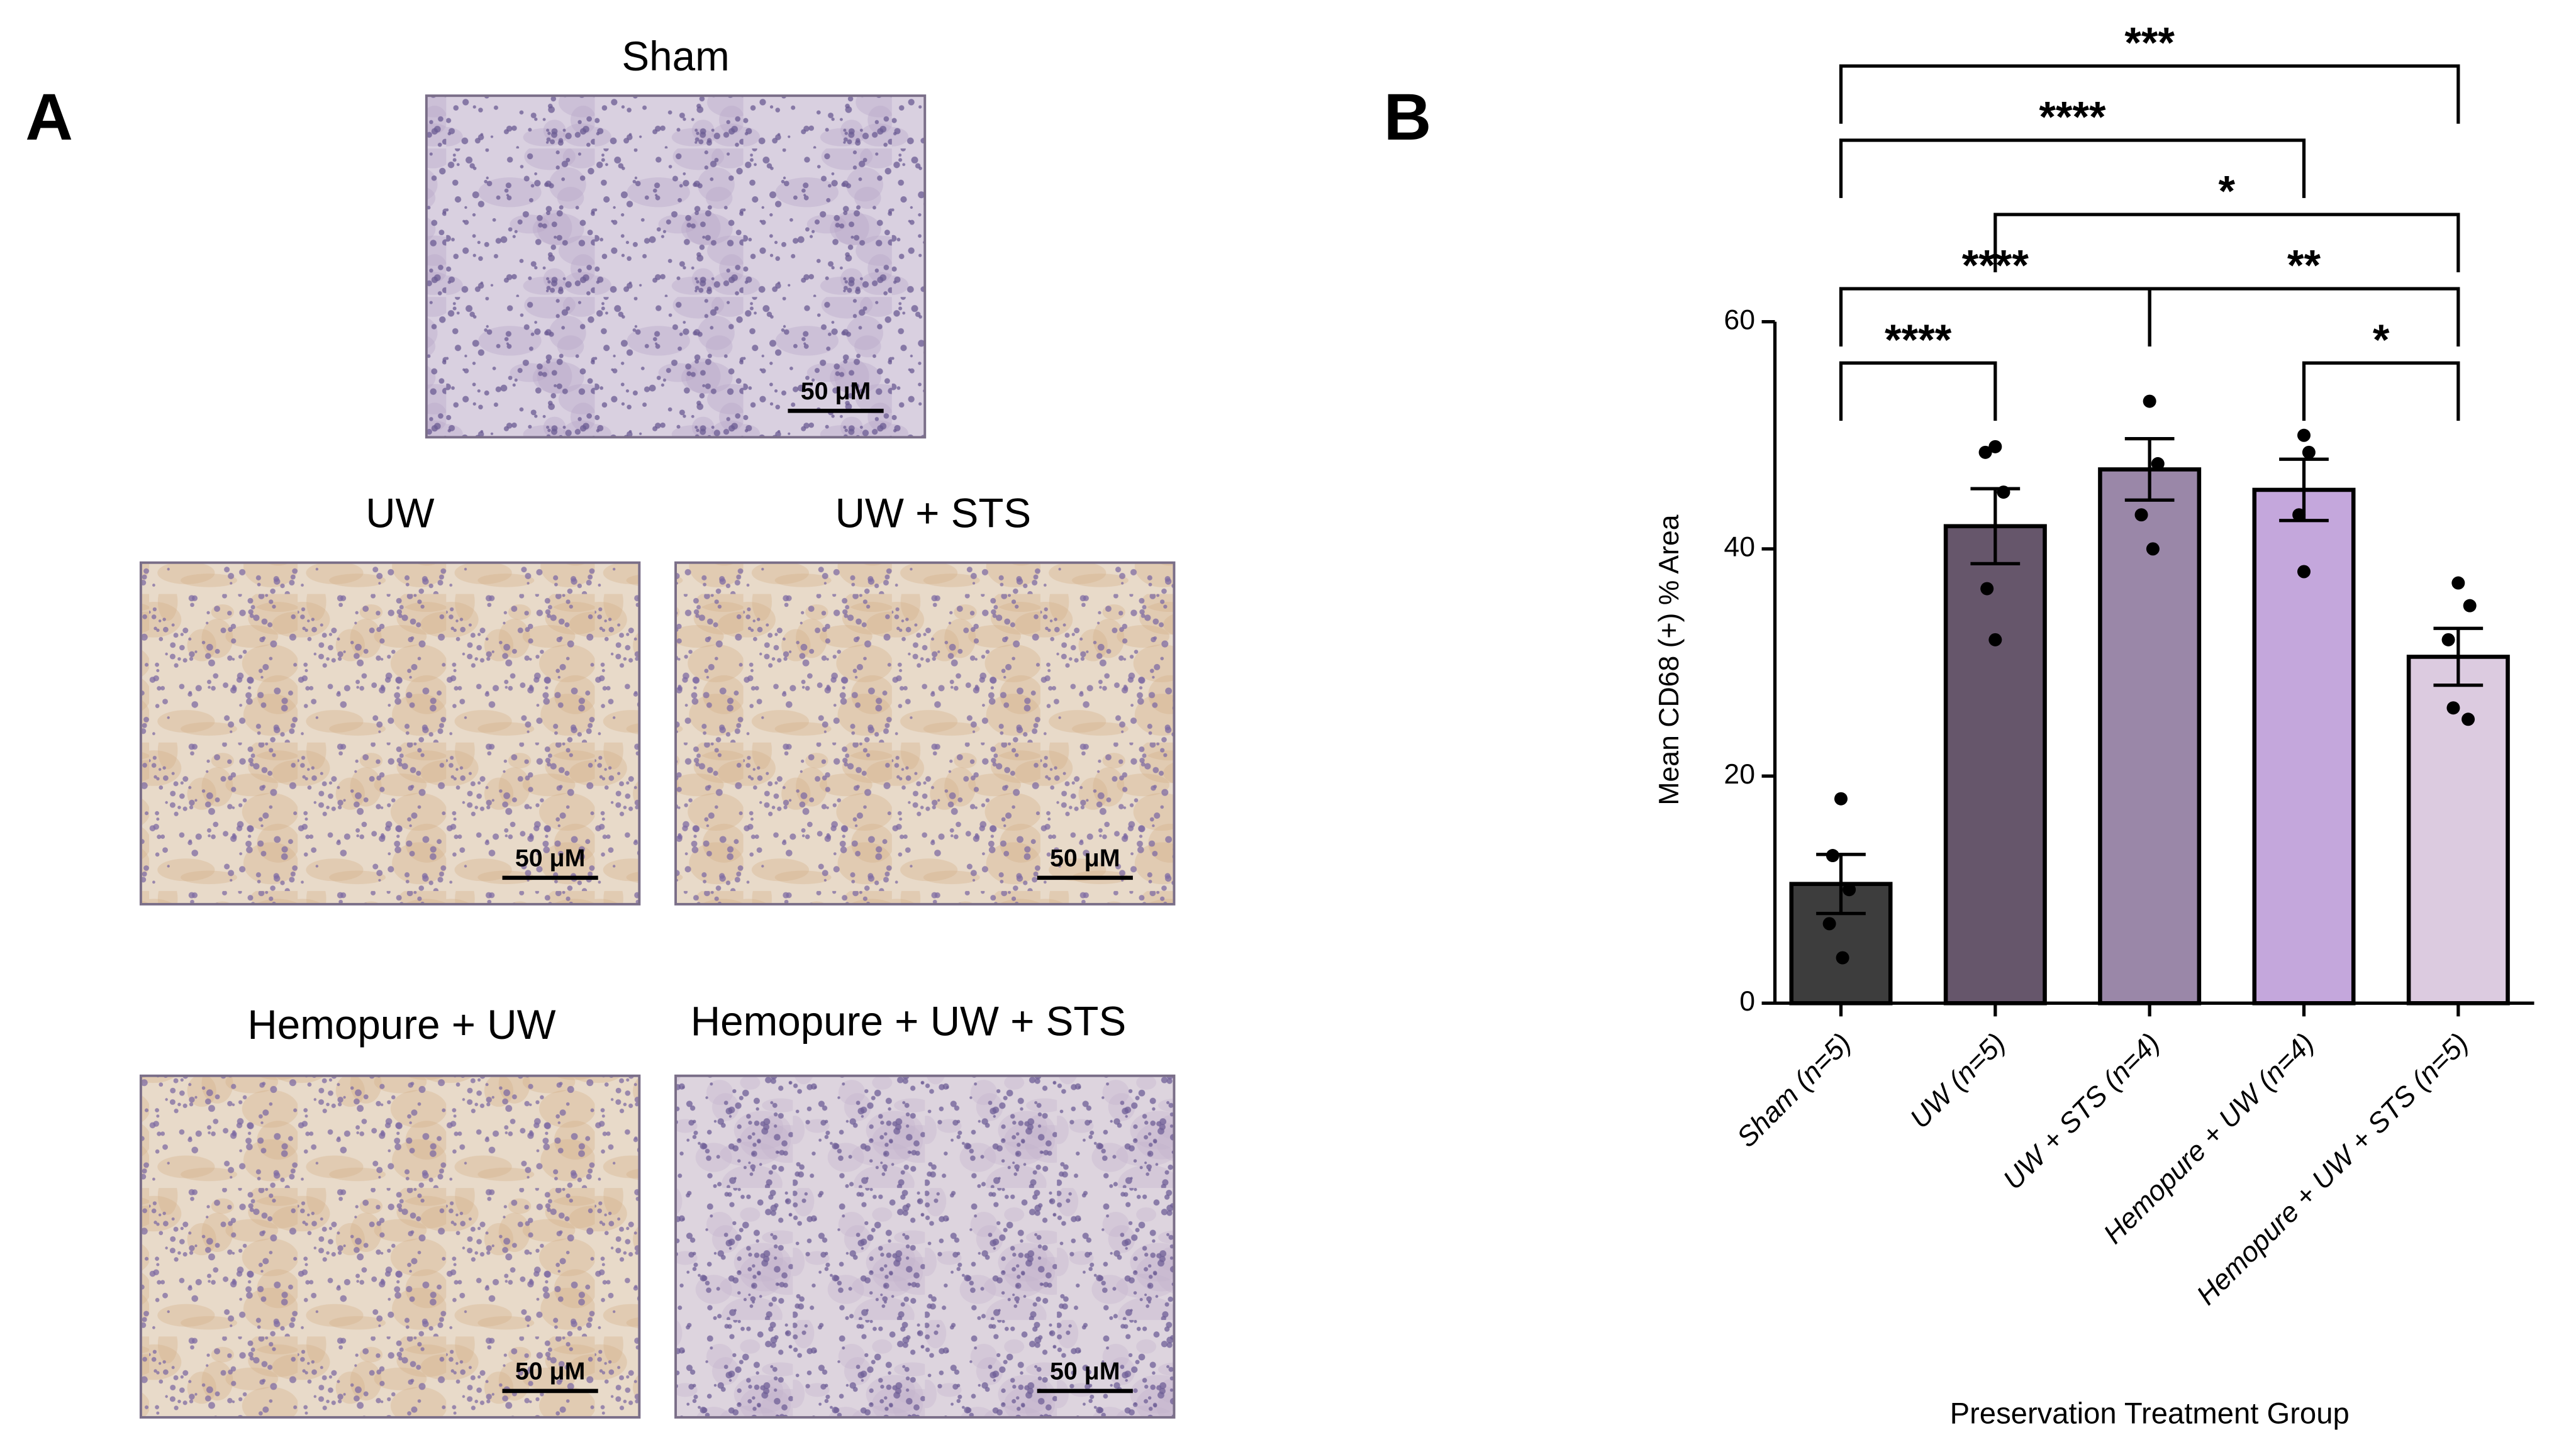 Image resolution: width=2576 pixels, height=1452 pixels. Describe the element at coordinates (2150, 1414) in the screenshot. I see `x-axis-title: Preservation Treatment Group` at that location.